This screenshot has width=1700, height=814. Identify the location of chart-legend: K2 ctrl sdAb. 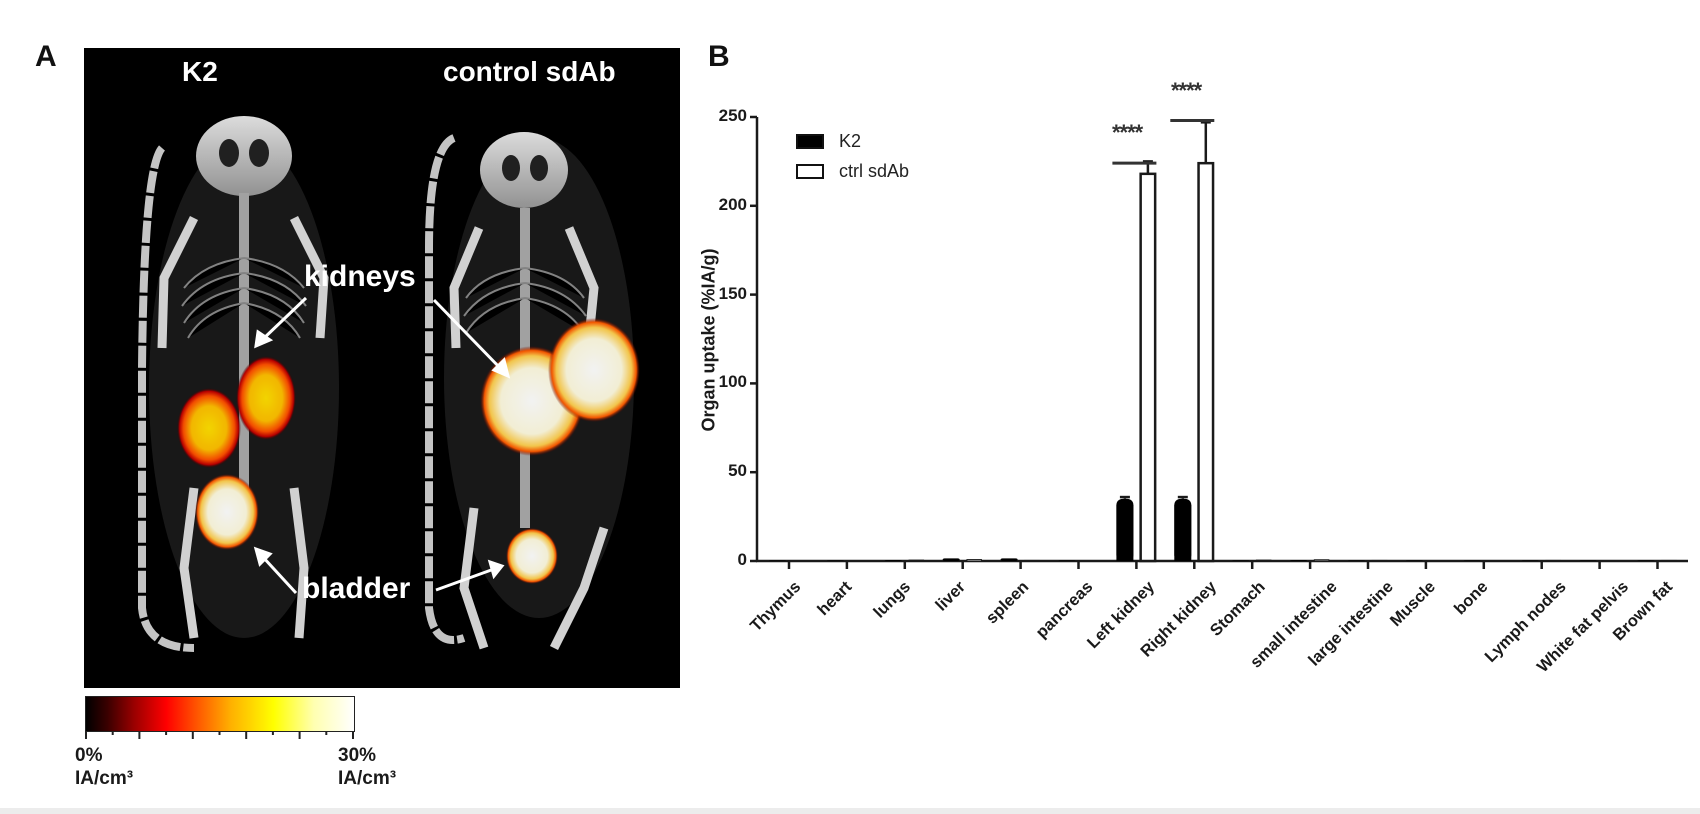
(852, 156).